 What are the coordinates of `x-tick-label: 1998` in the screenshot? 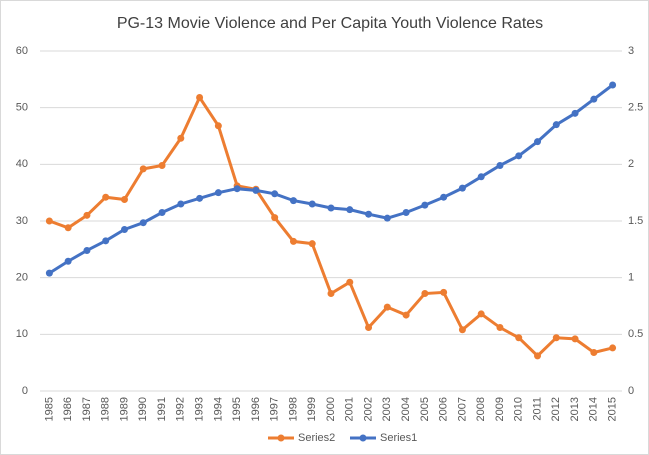 It's located at (293, 409).